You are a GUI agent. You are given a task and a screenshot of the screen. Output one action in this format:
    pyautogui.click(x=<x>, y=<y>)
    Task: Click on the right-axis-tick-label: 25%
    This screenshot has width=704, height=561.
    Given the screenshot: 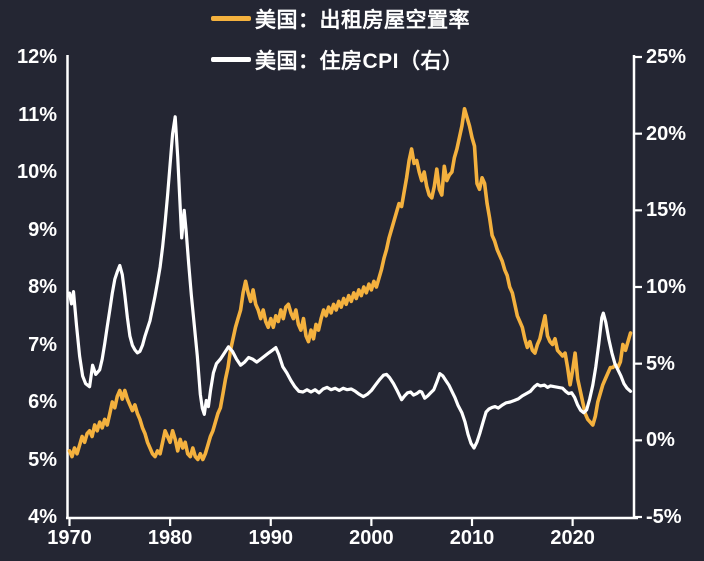 What is the action you would take?
    pyautogui.click(x=666, y=57)
    